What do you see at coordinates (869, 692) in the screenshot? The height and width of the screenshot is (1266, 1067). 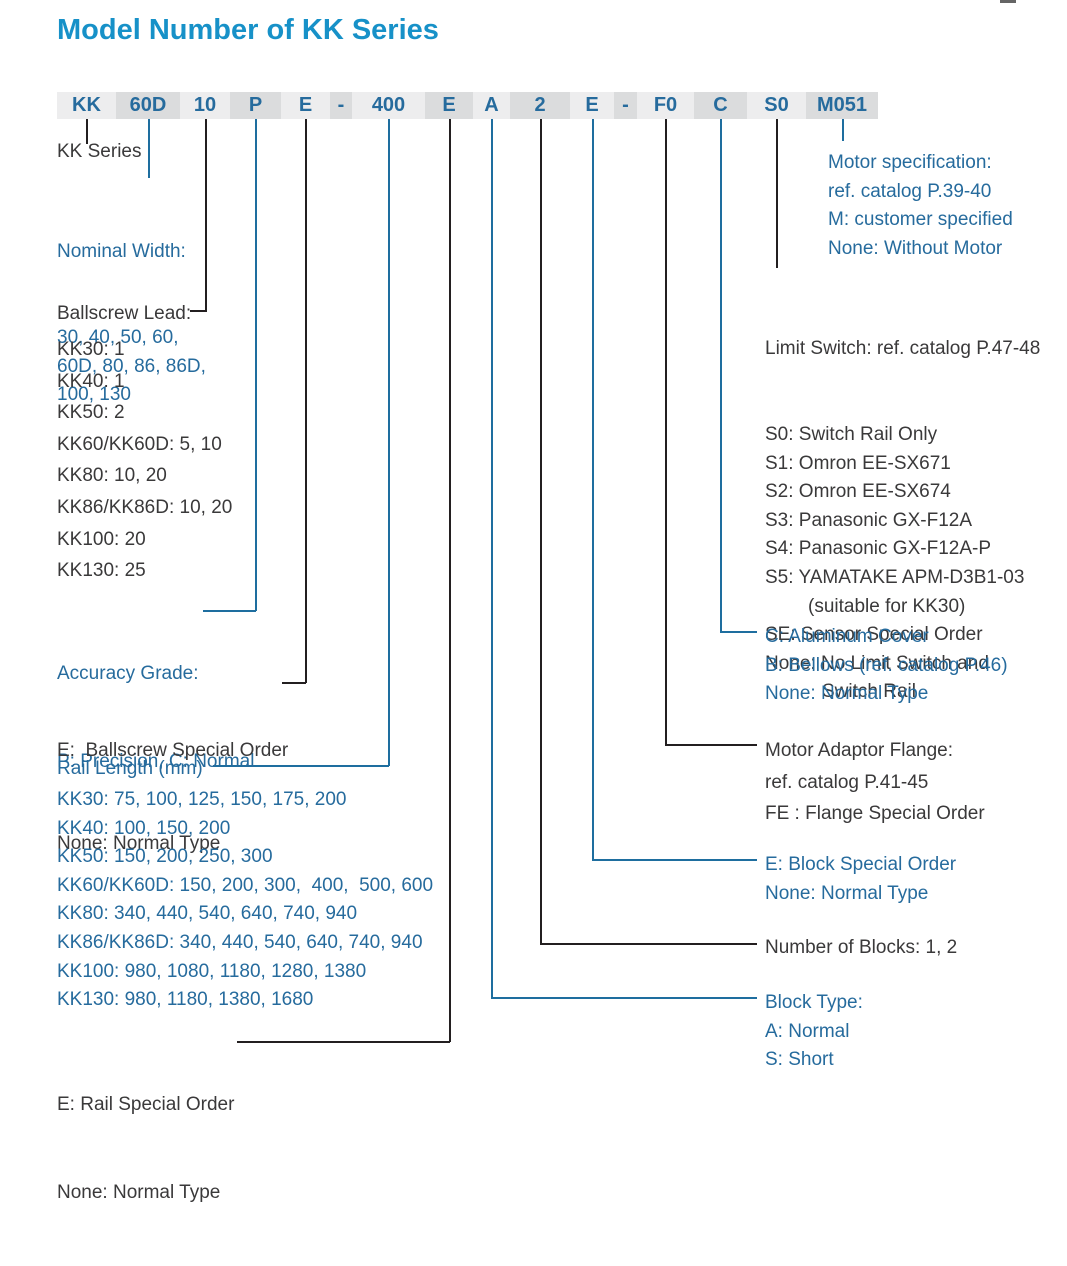 I see `limit-switch-item: Switch Rail` at bounding box center [869, 692].